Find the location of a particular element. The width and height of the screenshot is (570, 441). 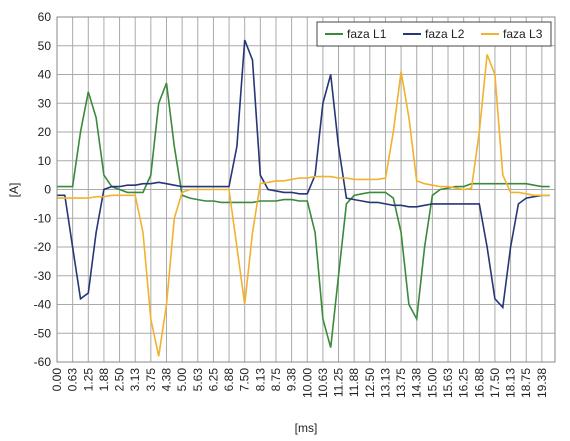

x-tick-label: 0.63 is located at coordinates (73, 380).